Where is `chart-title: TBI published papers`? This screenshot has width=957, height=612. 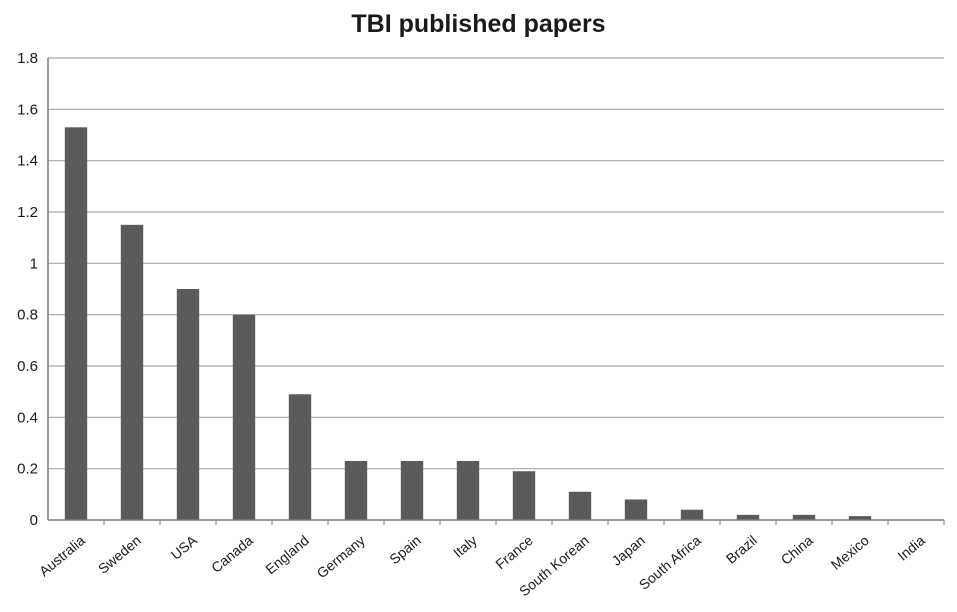
chart-title: TBI published papers is located at coordinates (478, 24).